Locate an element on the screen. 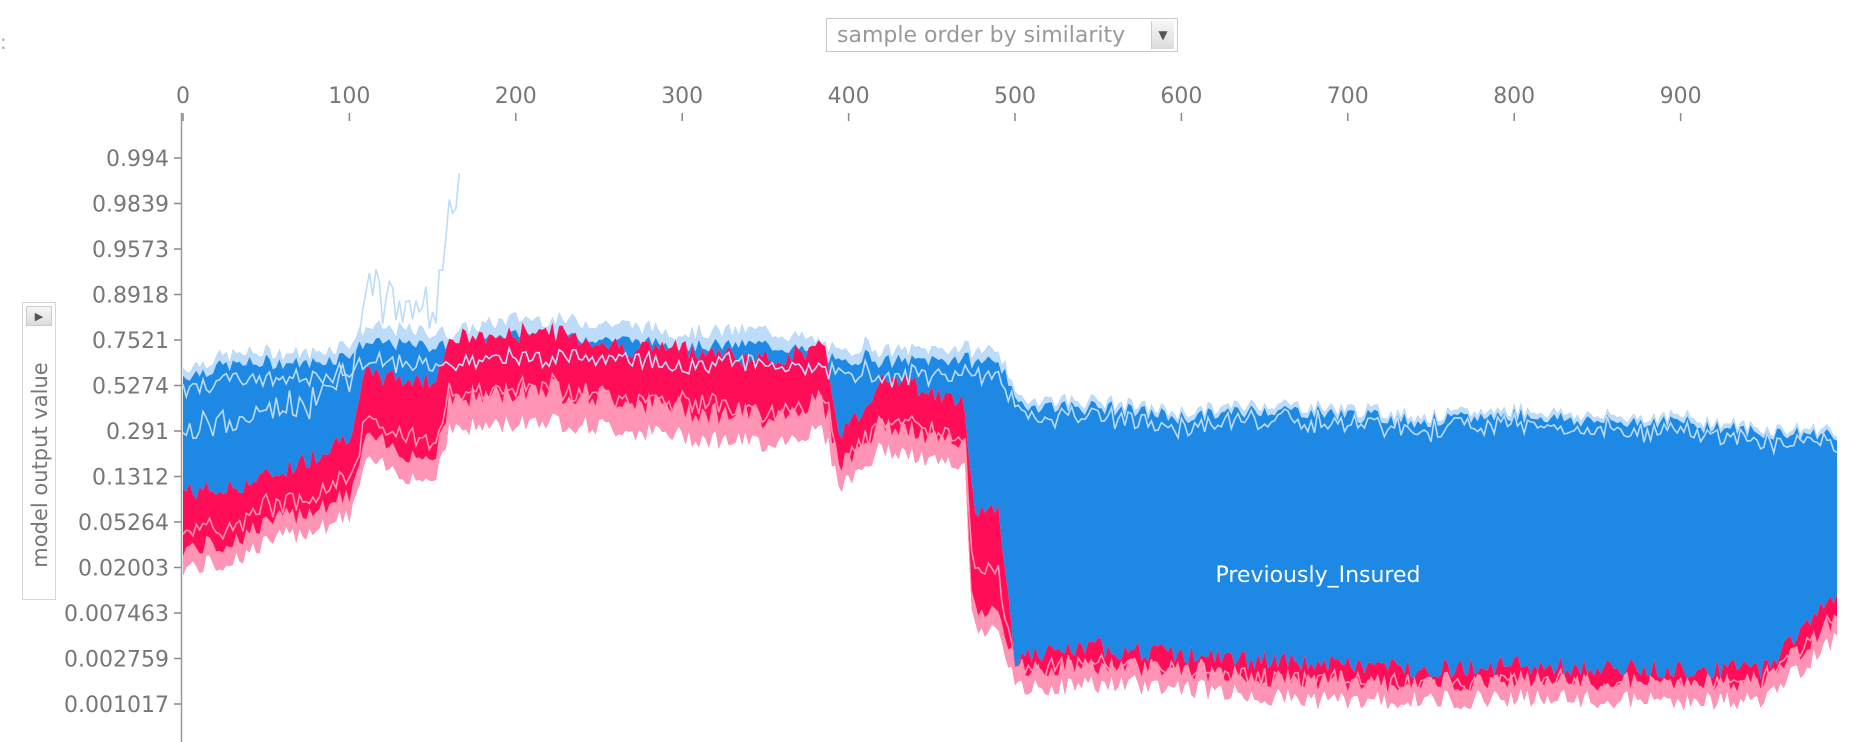 The width and height of the screenshot is (1860, 742). chevron-down-icon: ▼ is located at coordinates (1162, 35).